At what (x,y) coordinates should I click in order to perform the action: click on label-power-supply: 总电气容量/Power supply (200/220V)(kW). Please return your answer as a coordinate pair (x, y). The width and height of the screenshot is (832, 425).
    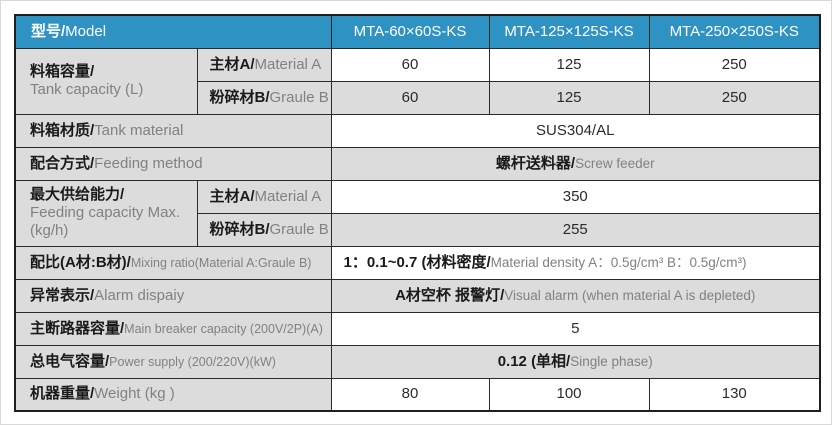
    Looking at the image, I should click on (173, 361).